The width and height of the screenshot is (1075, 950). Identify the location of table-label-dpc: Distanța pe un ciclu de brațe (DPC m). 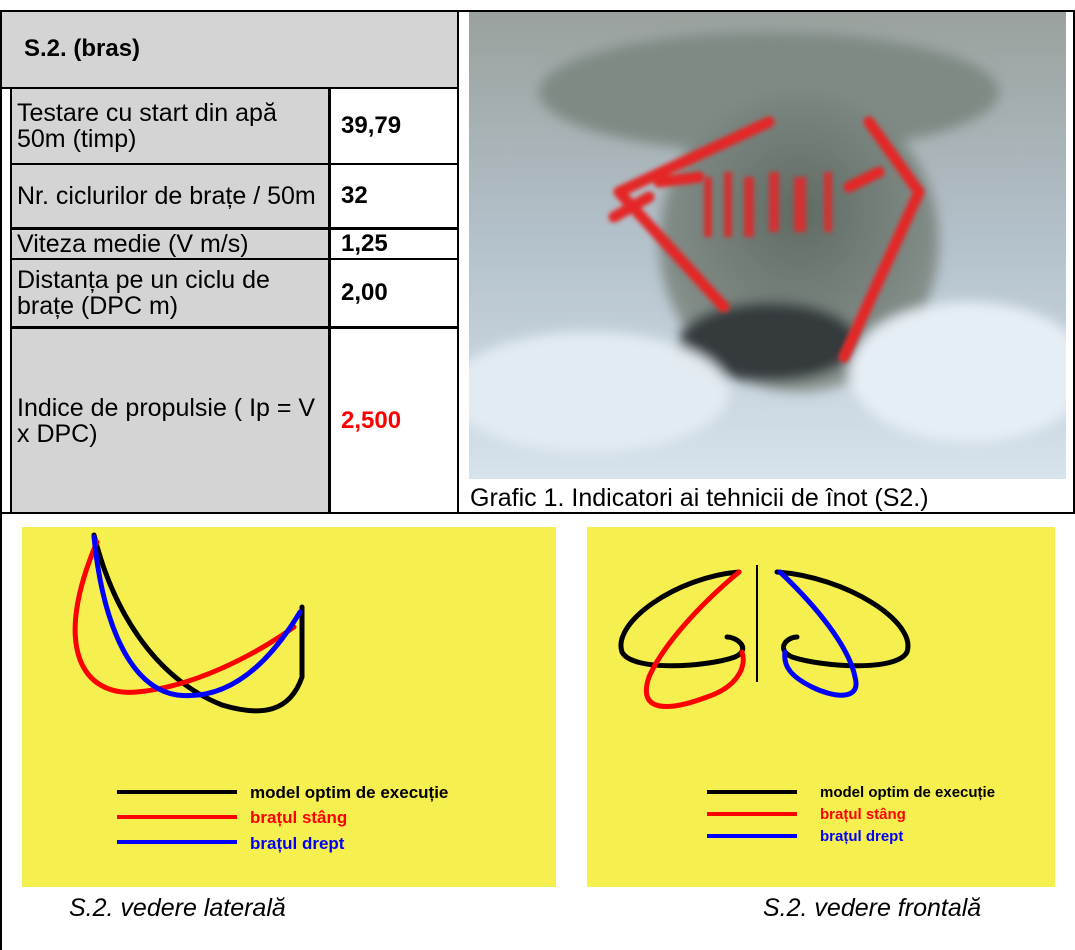
(170, 293).